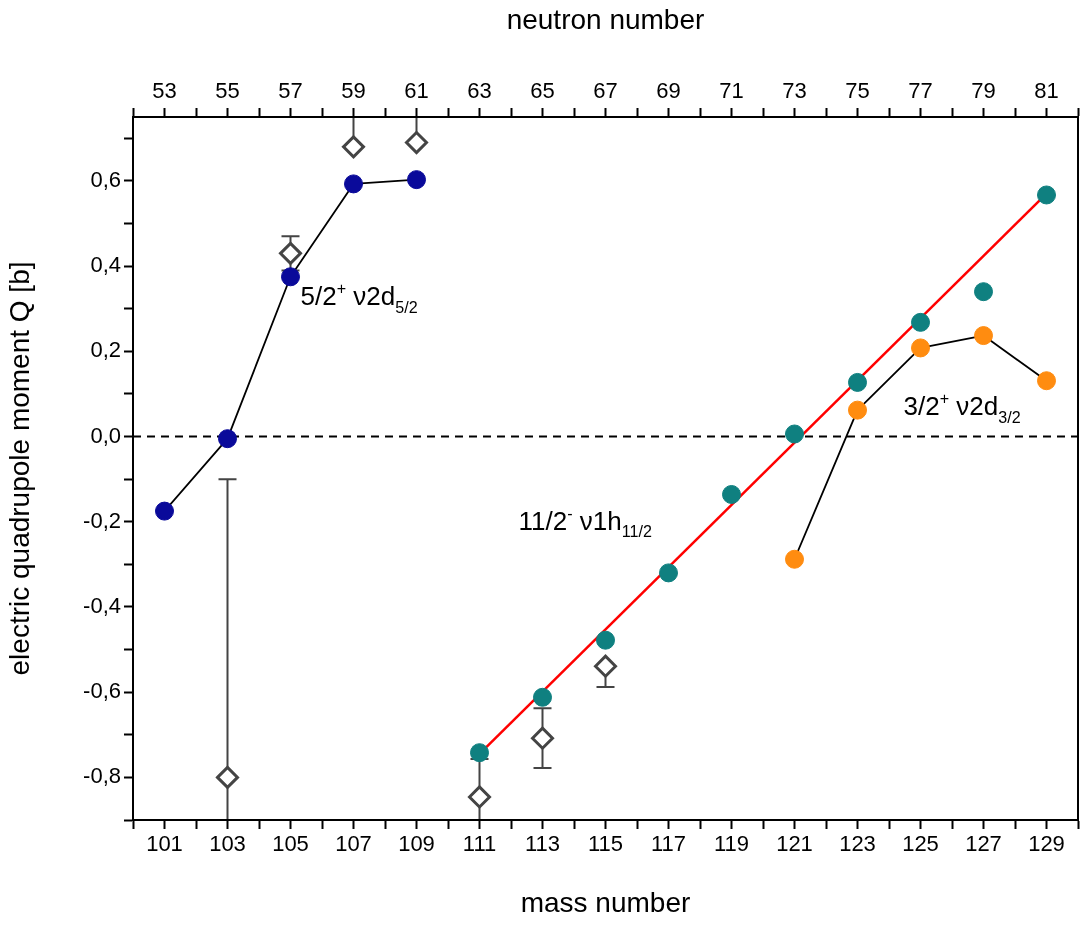  What do you see at coordinates (102, 520) in the screenshot?
I see `y-tick-label: -0,2` at bounding box center [102, 520].